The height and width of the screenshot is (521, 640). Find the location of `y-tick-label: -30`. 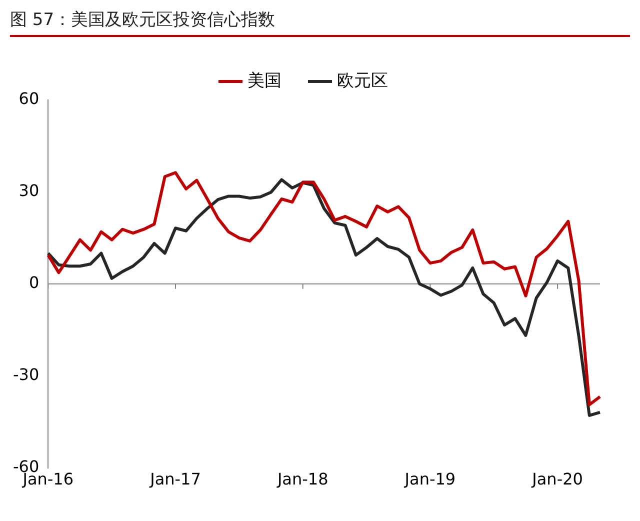

y-tick-label: -30 is located at coordinates (26, 374).